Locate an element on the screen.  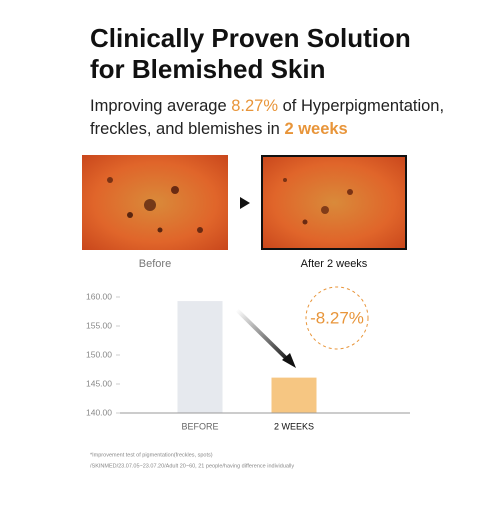
annotation-circle is located at coordinates (337, 318).